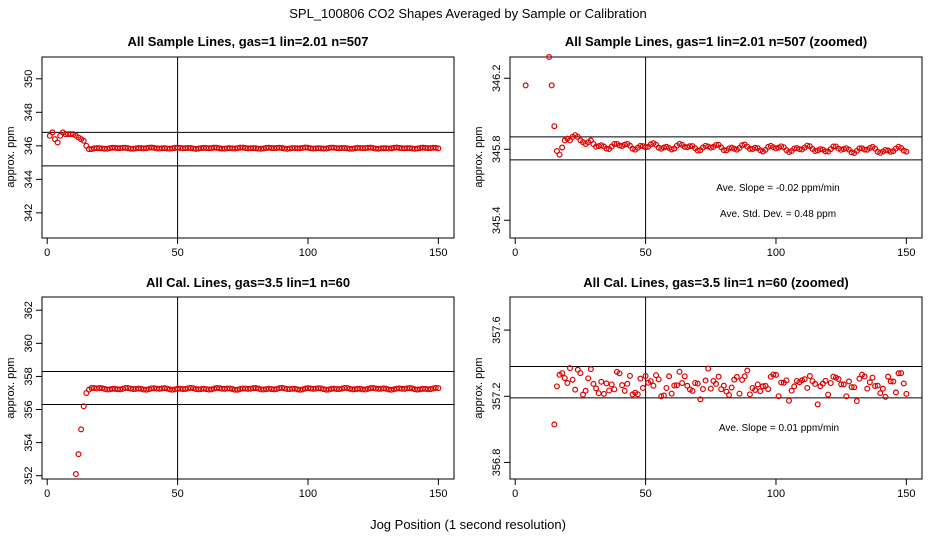  I want to click on y-tick-label: 345.4, so click(497, 220).